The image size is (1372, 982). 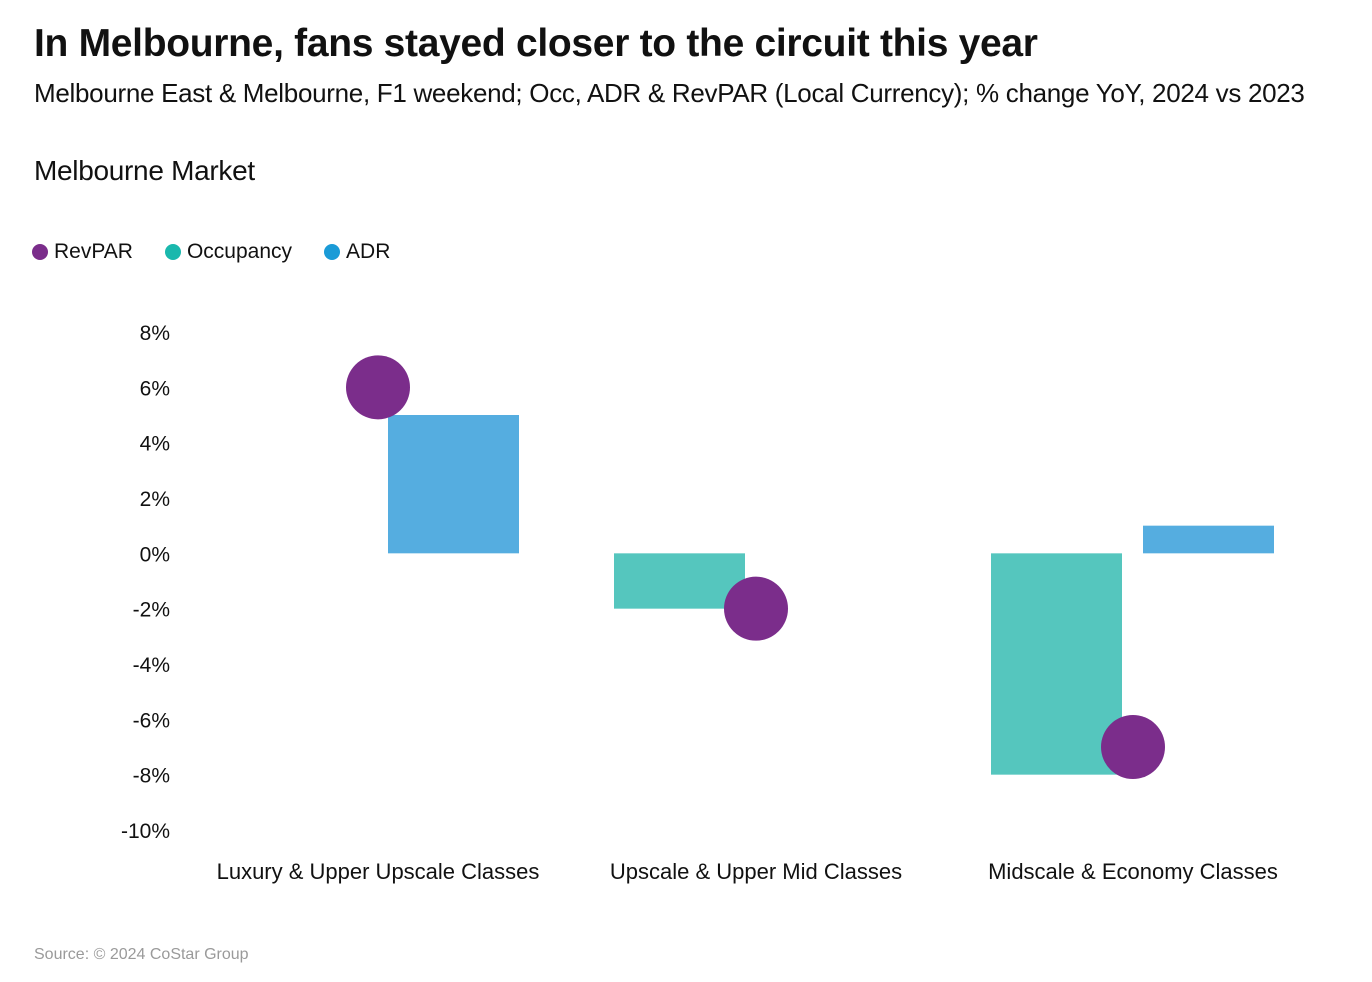 I want to click on legend-item-adr: ADR, so click(x=357, y=252).